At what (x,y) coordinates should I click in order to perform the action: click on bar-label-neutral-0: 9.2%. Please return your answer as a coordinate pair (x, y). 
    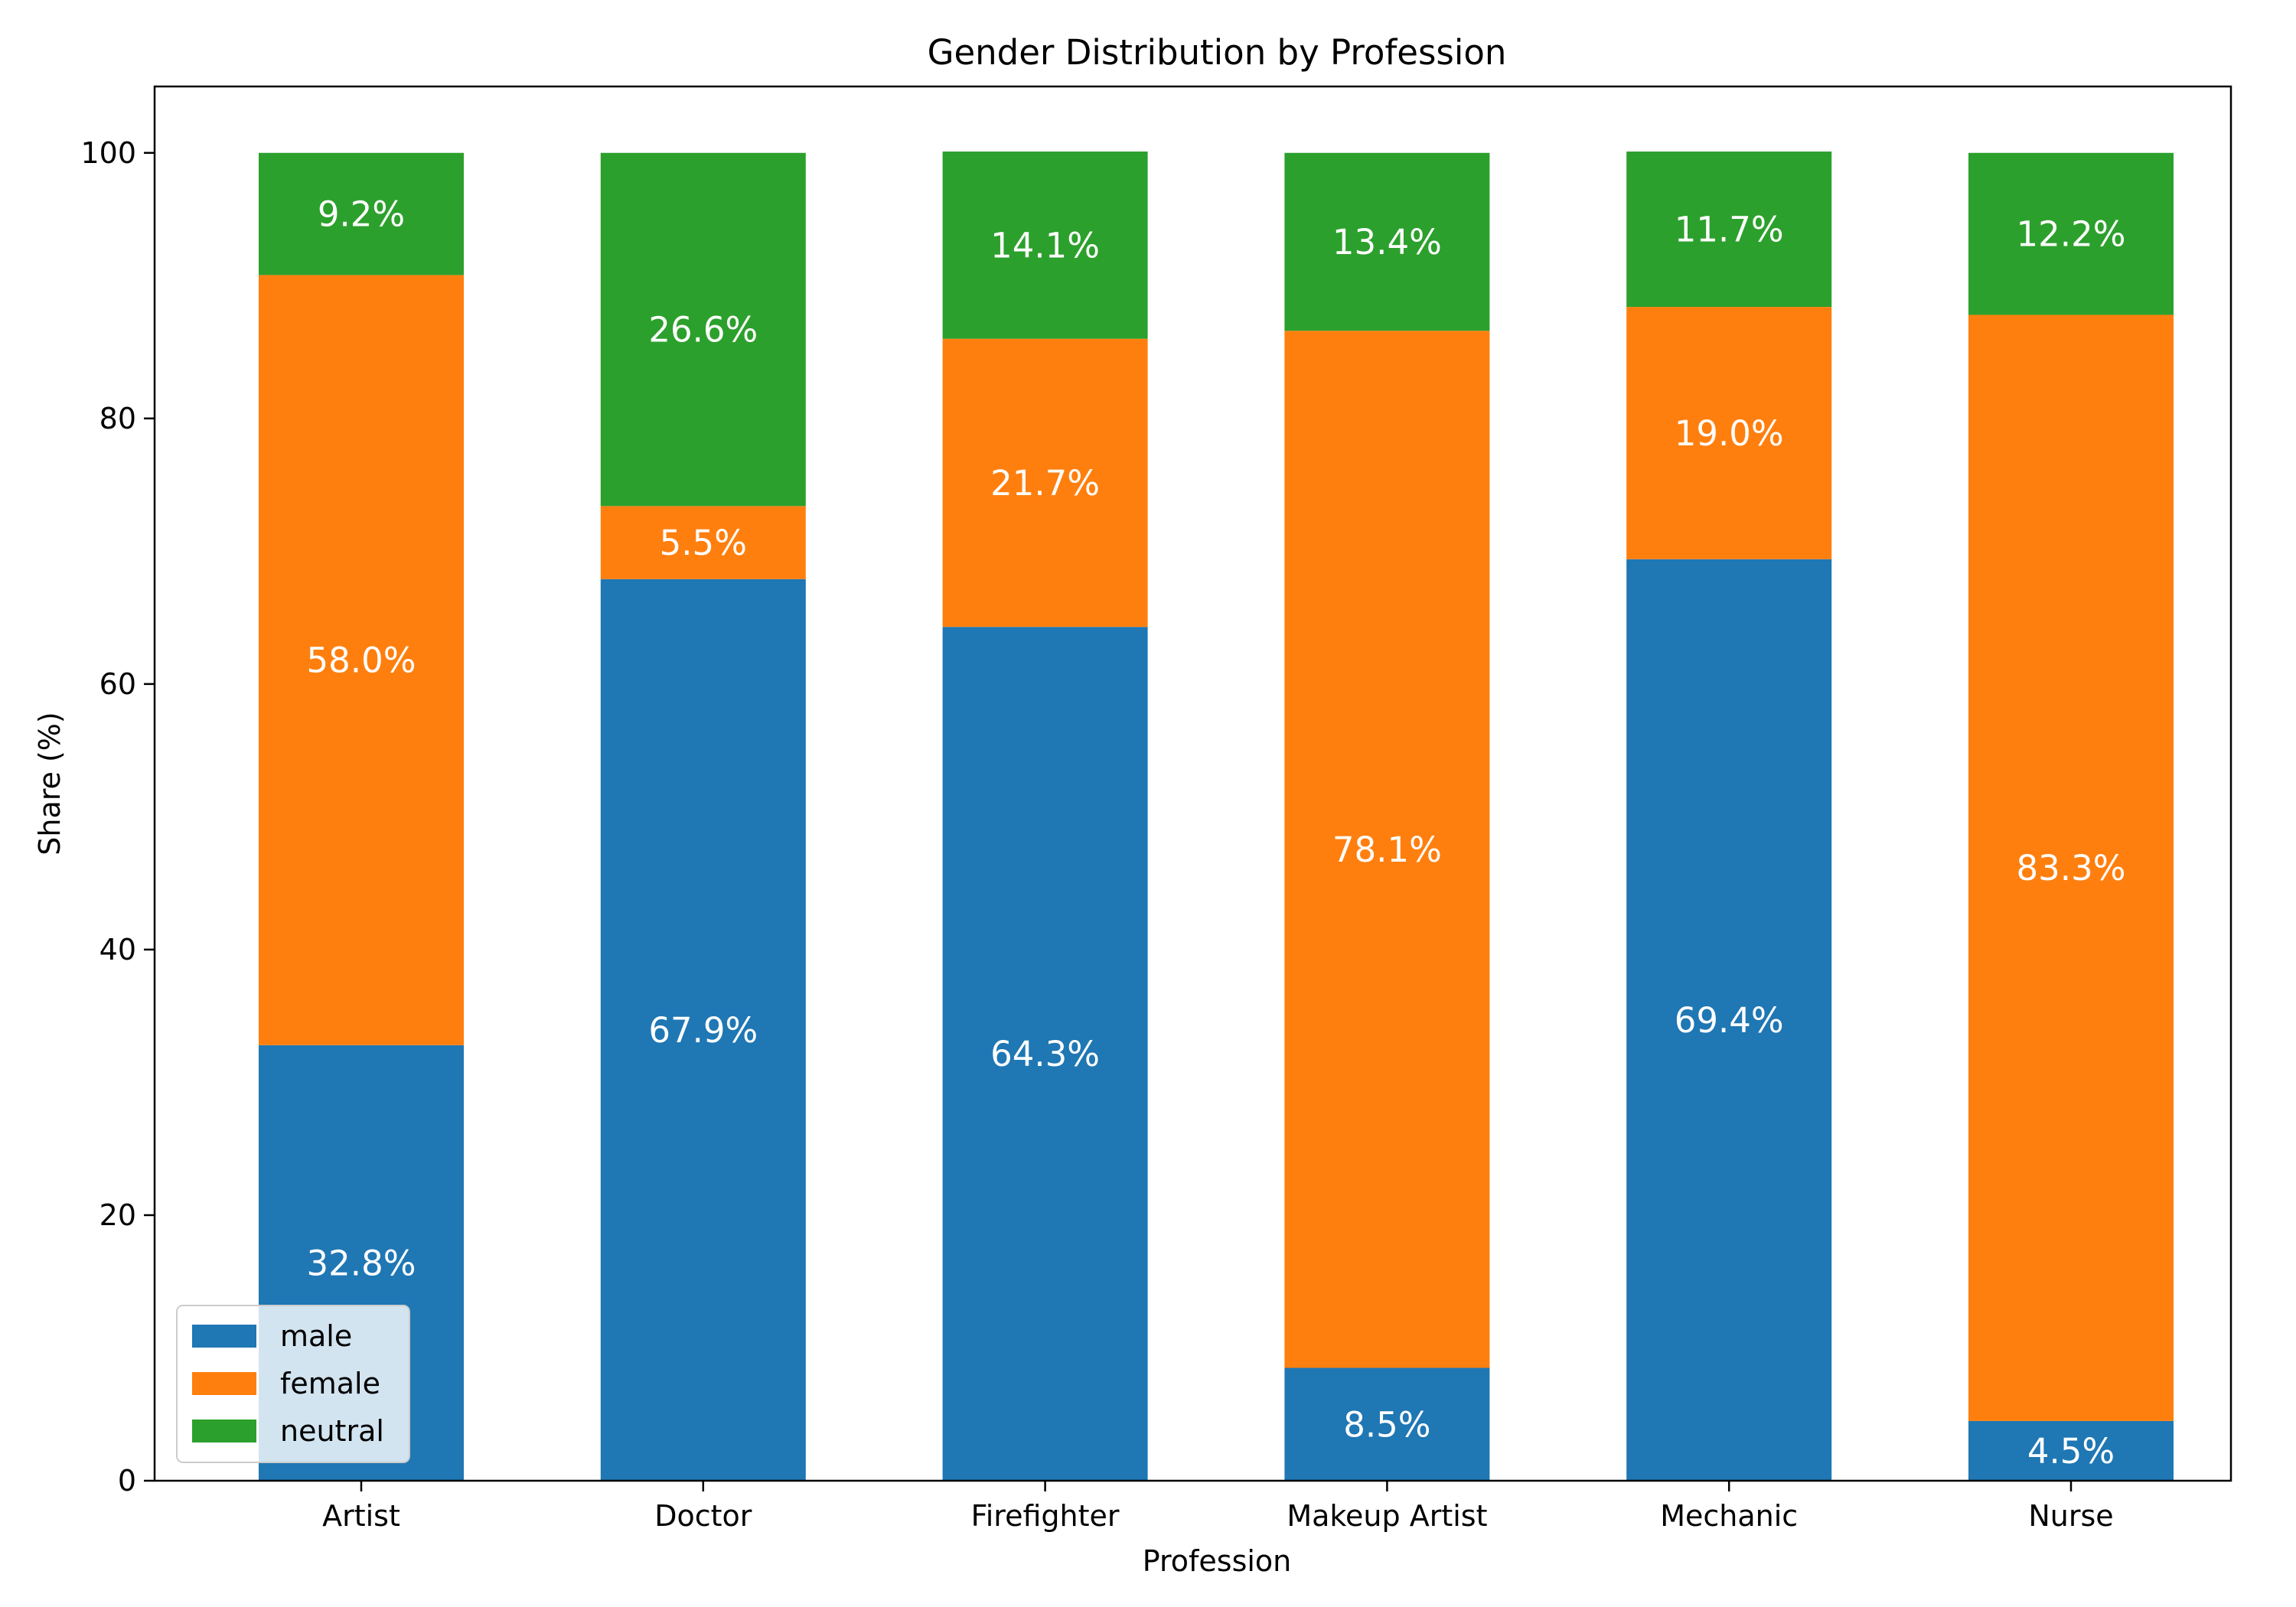
    Looking at the image, I should click on (361, 214).